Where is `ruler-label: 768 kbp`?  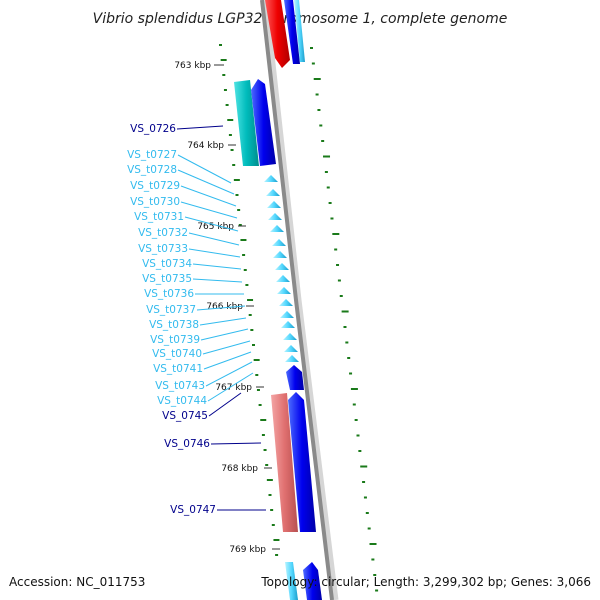
ruler-label: 768 kbp is located at coordinates (239, 469).